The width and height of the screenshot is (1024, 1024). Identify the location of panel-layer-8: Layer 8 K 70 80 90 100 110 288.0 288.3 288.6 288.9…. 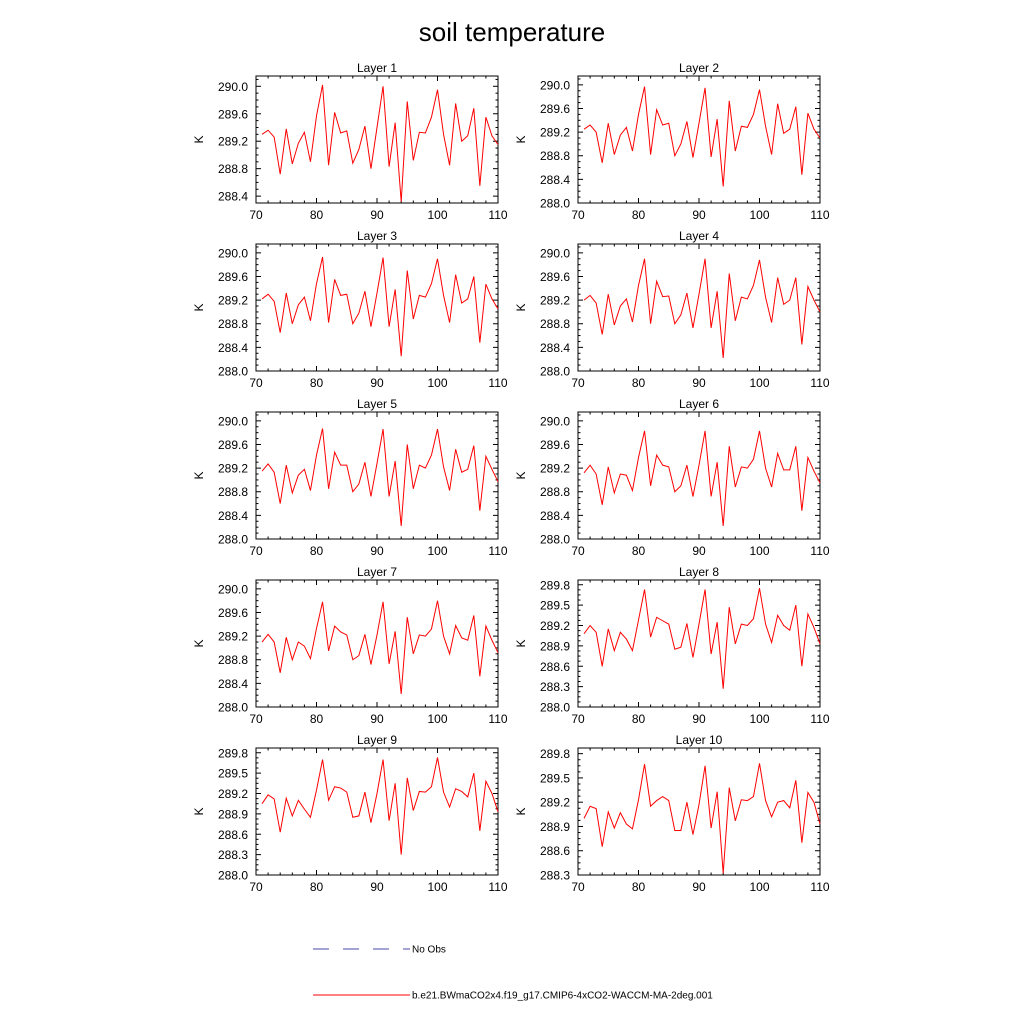
(672, 645).